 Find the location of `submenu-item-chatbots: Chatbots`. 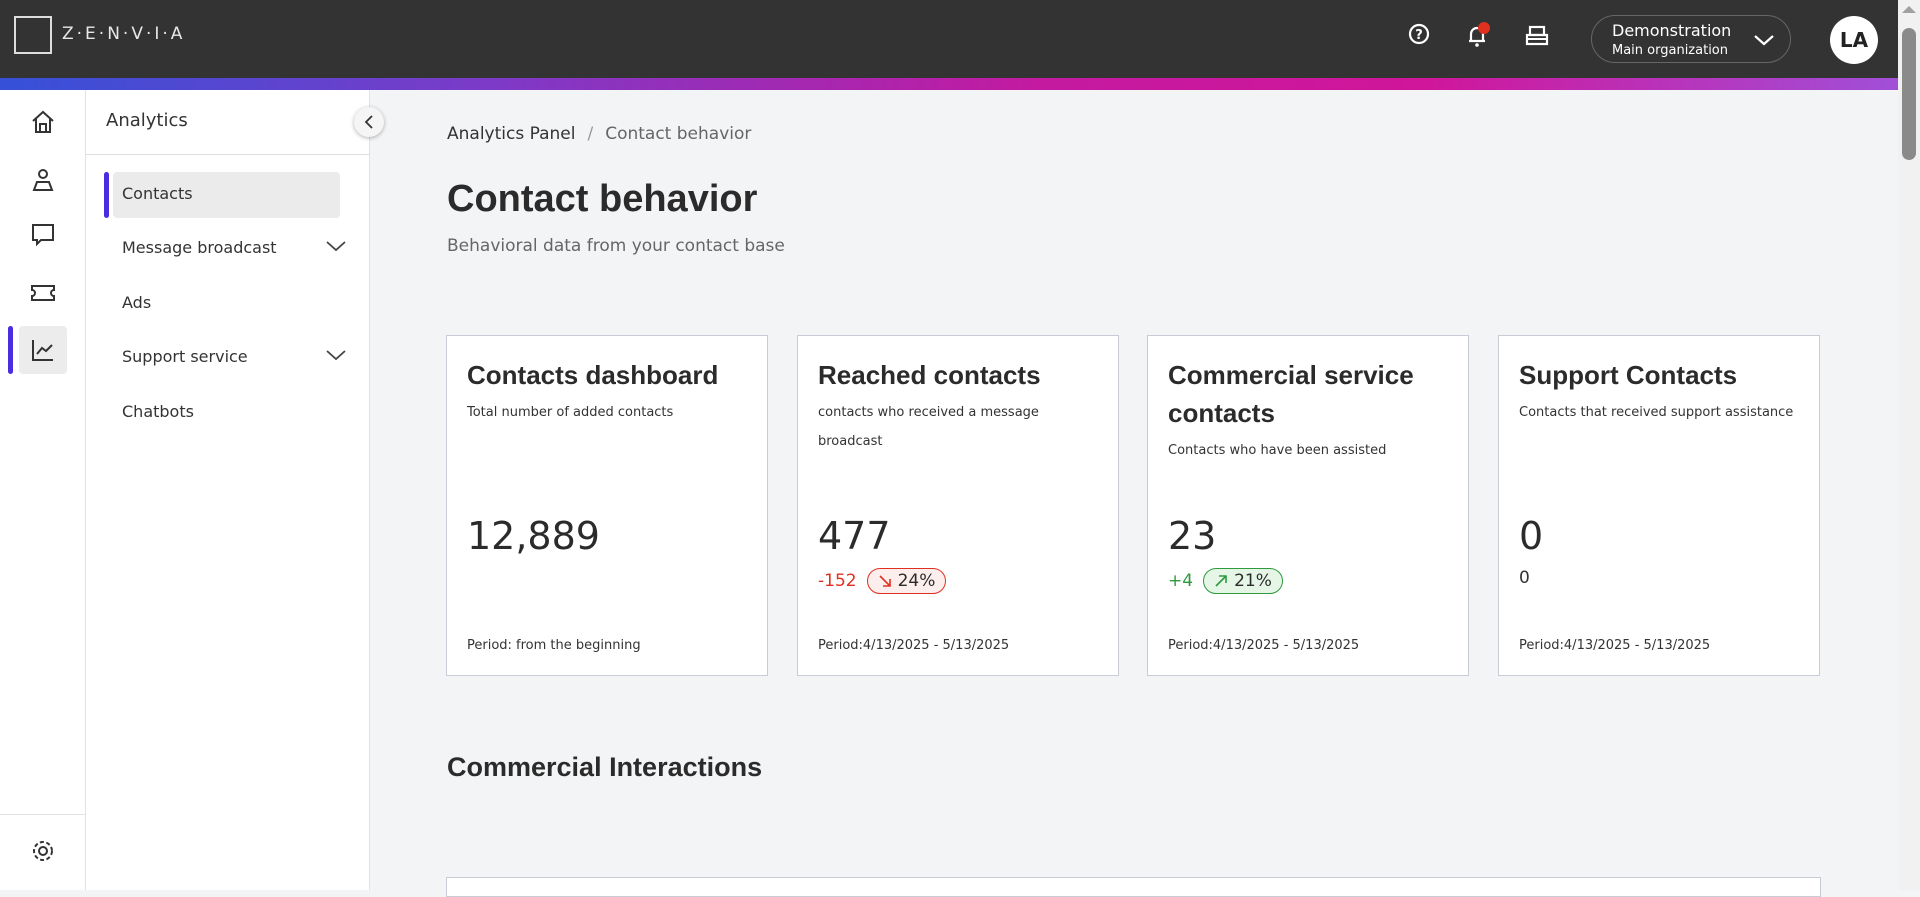

submenu-item-chatbots: Chatbots is located at coordinates (235, 411).